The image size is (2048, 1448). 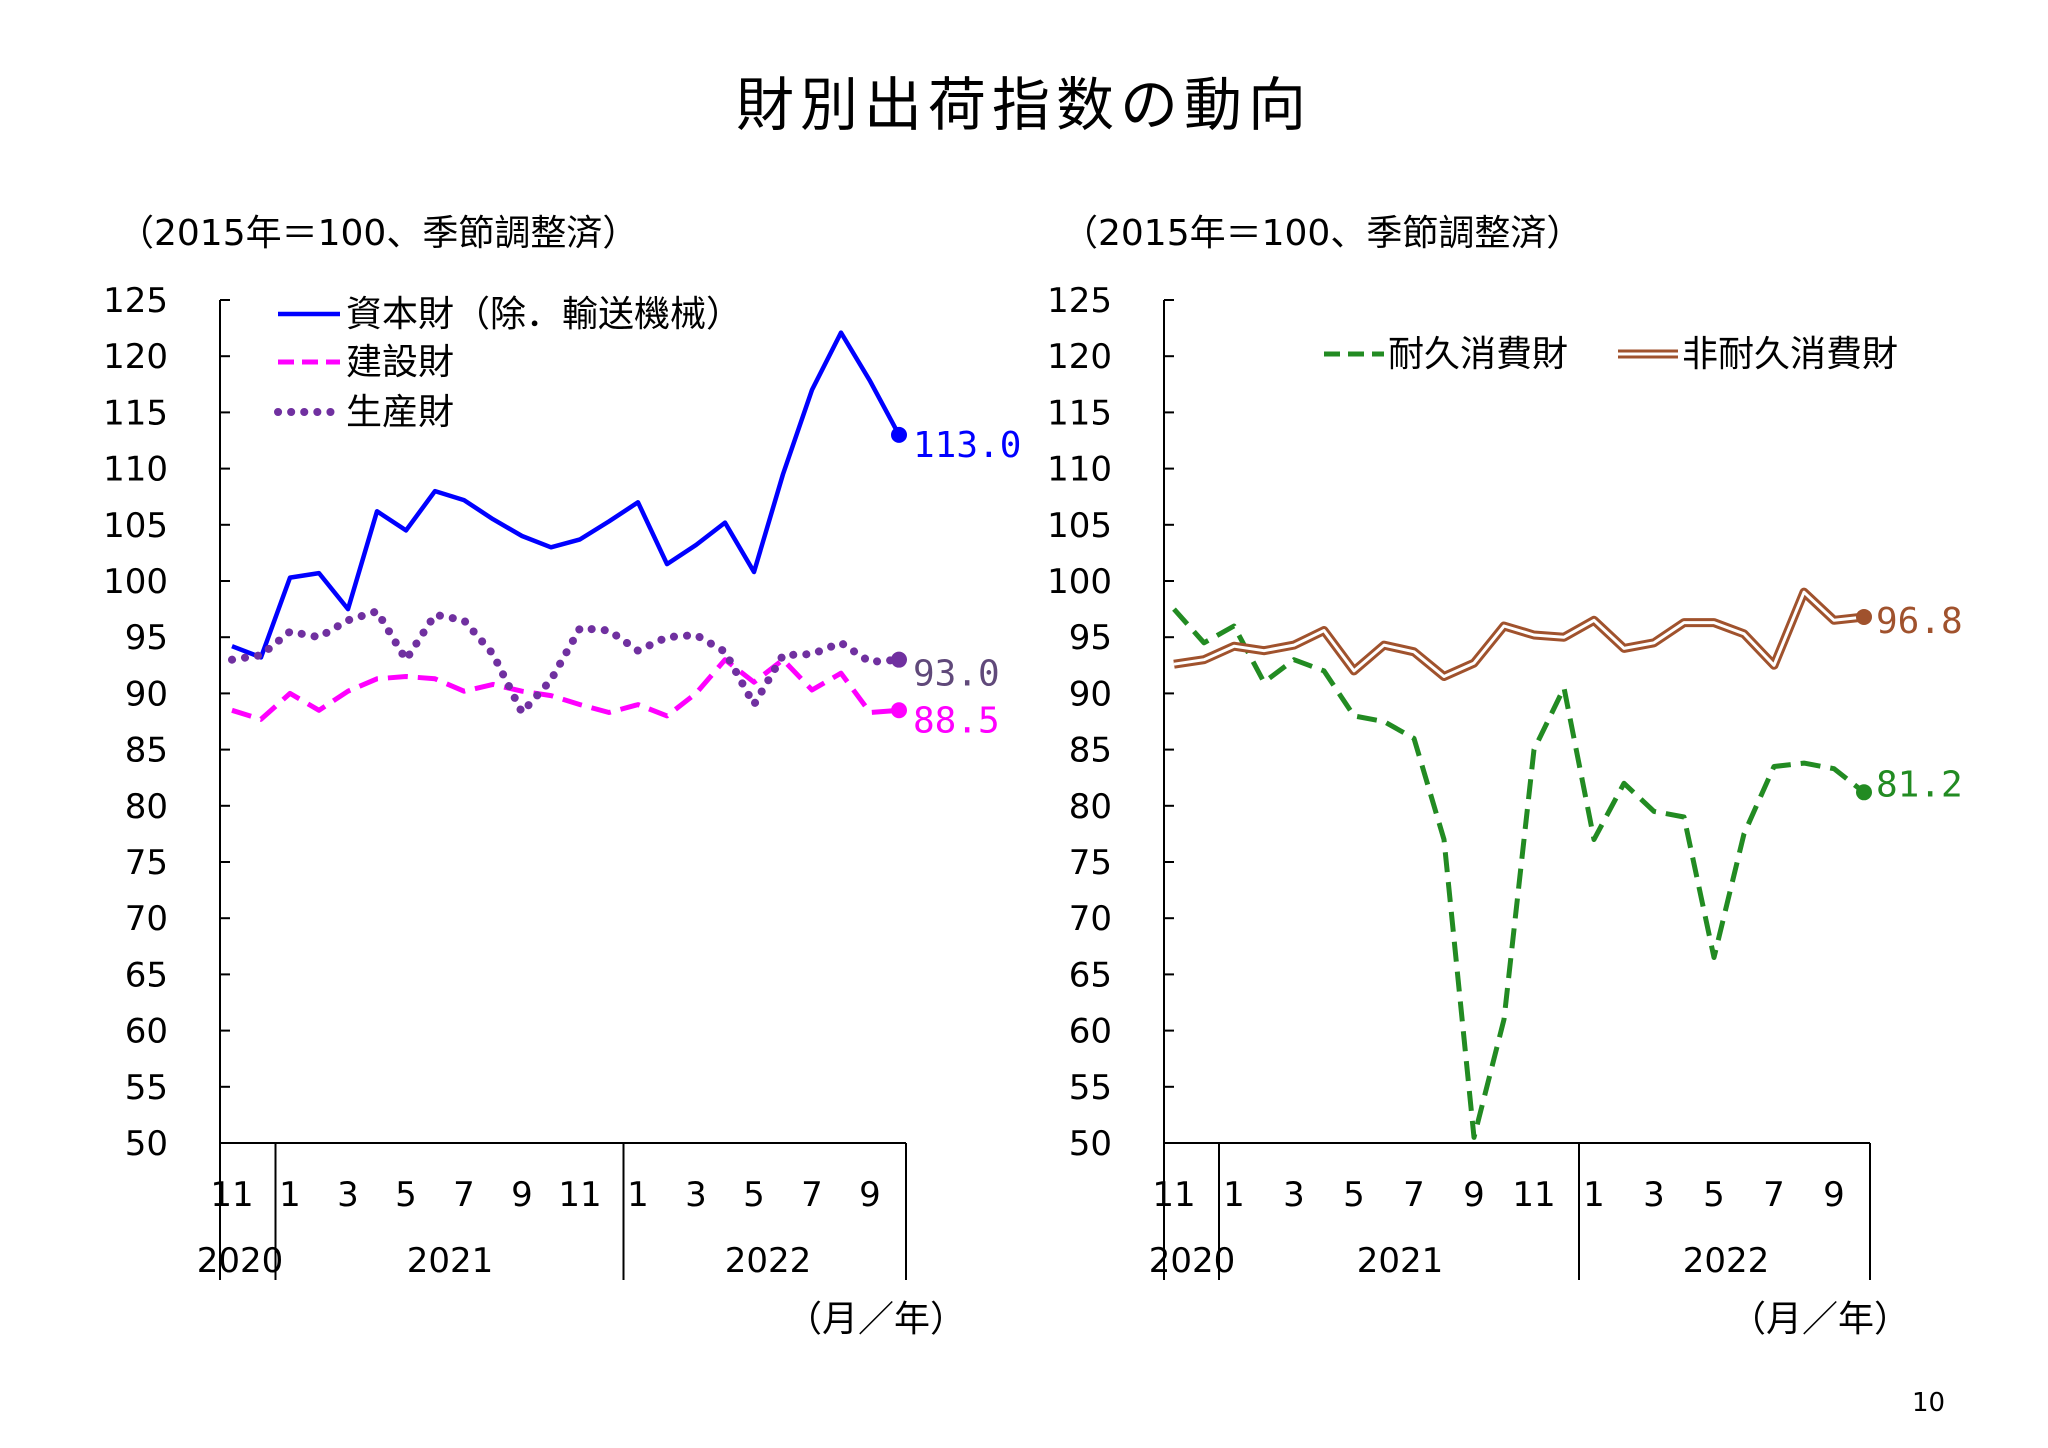 I want to click on series-end-label-producer: 93.0, so click(x=956, y=674).